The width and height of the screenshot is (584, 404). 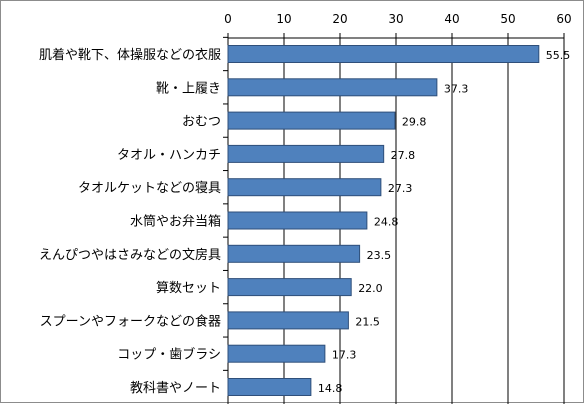 What do you see at coordinates (339, 19) in the screenshot?
I see `x-tick-label: 20` at bounding box center [339, 19].